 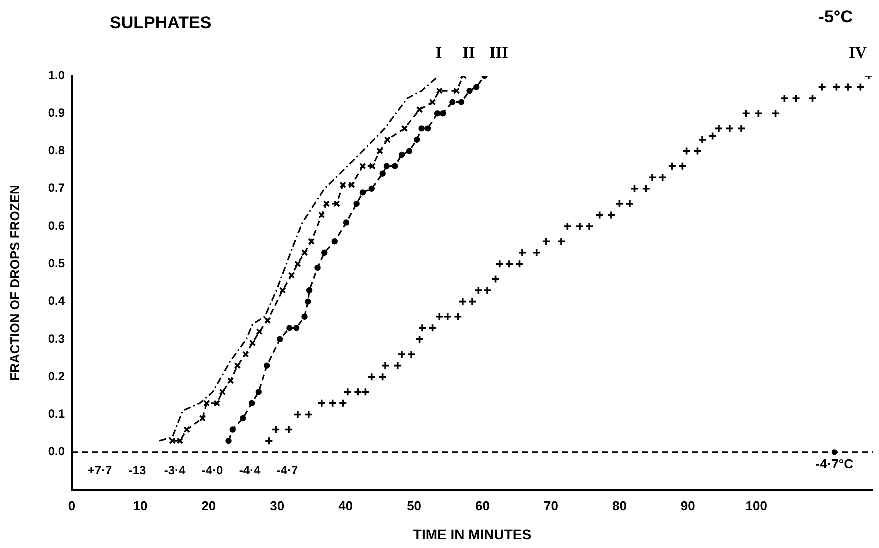 What do you see at coordinates (439, 53) in the screenshot?
I see `series-label: I` at bounding box center [439, 53].